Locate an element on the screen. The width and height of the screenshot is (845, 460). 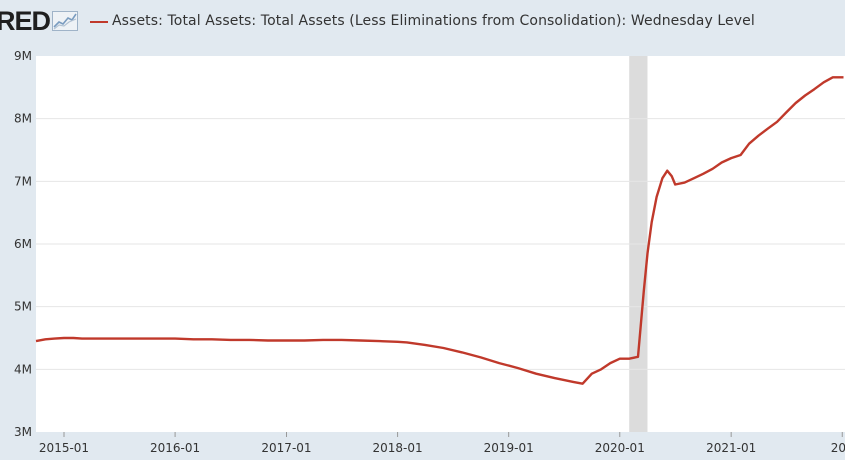
y-axis-ticks: 3M 4M 5M 6M 7M 8M 9M is located at coordinates (23, 244).